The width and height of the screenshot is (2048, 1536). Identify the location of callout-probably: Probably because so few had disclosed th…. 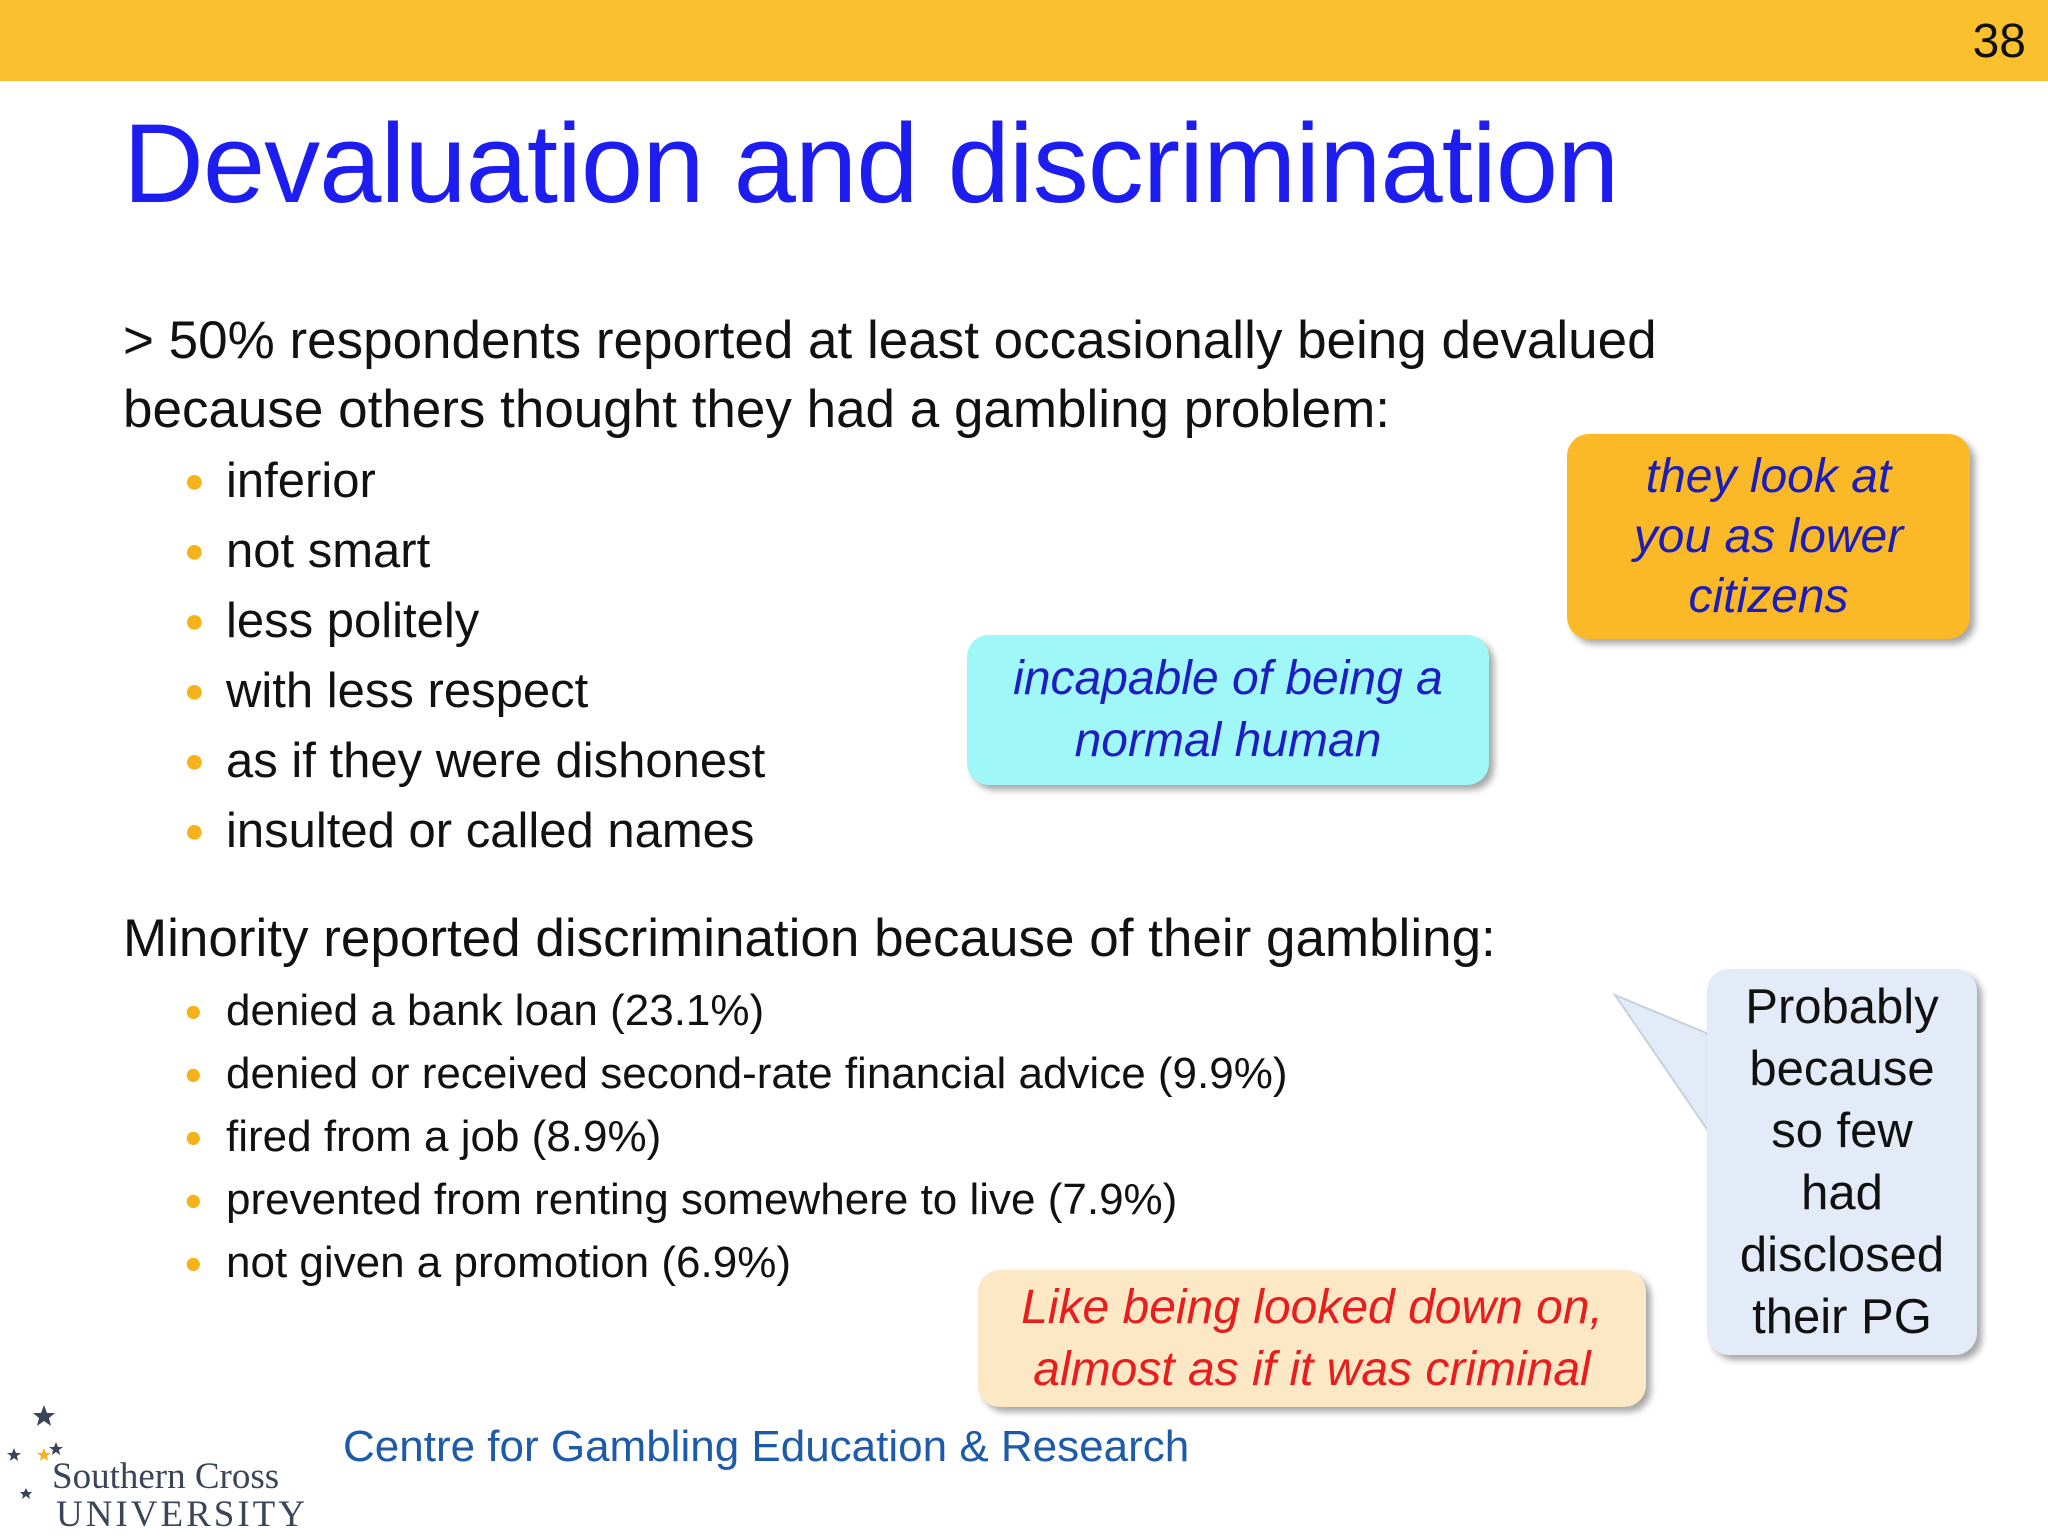
(1842, 1162).